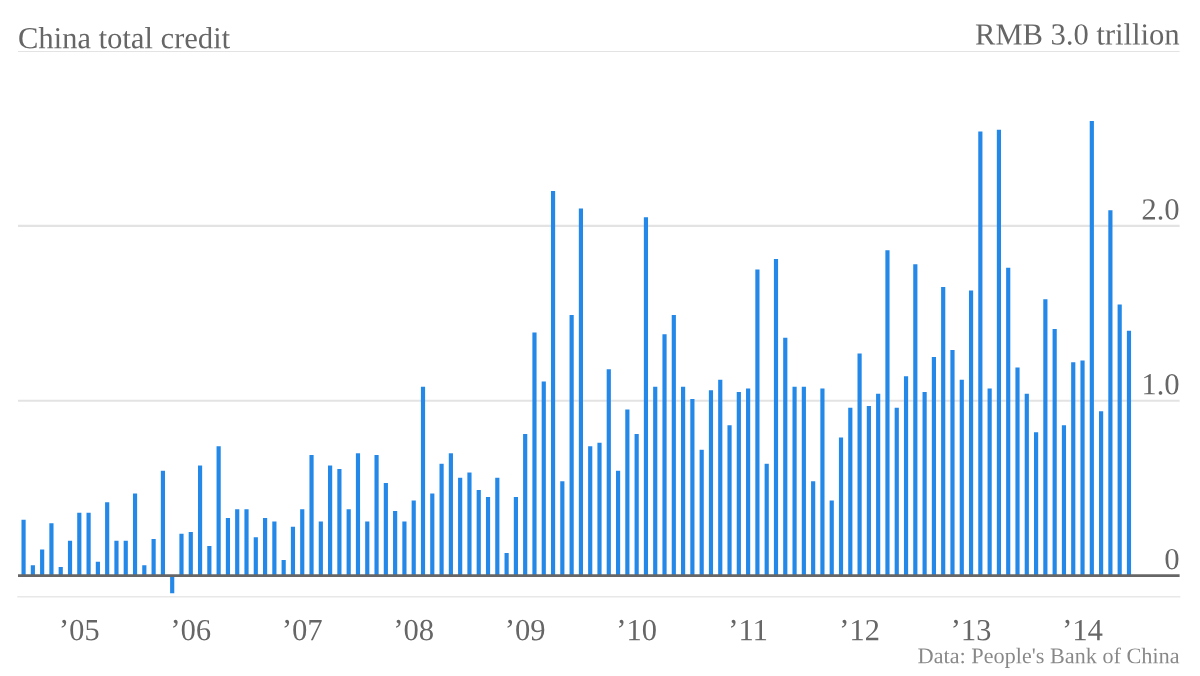  Describe the element at coordinates (860, 630) in the screenshot. I see `x-tick-label: ’12` at that location.